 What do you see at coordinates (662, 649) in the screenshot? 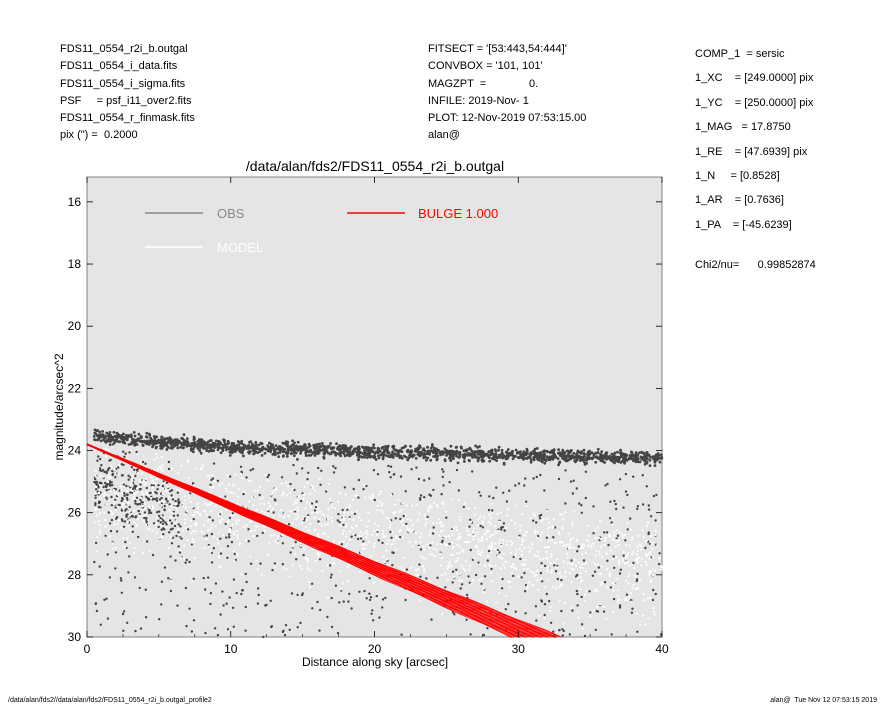
I see `x-tick-label: 40` at bounding box center [662, 649].